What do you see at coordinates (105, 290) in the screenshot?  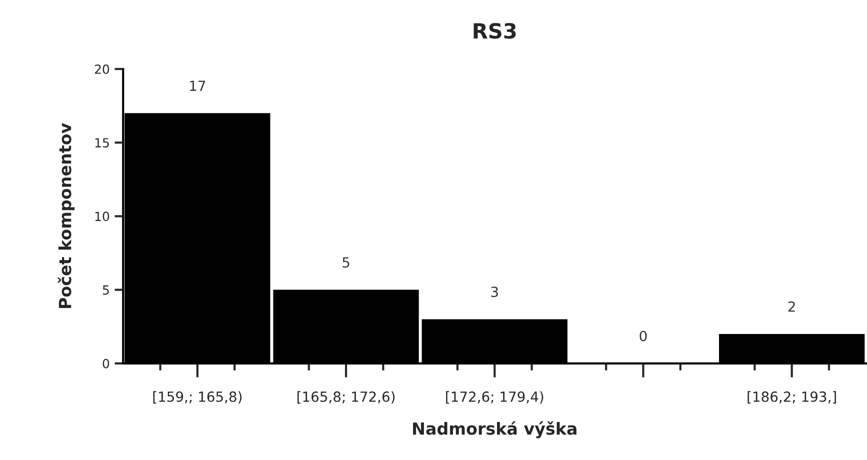 I see `y-tick-label: 5` at bounding box center [105, 290].